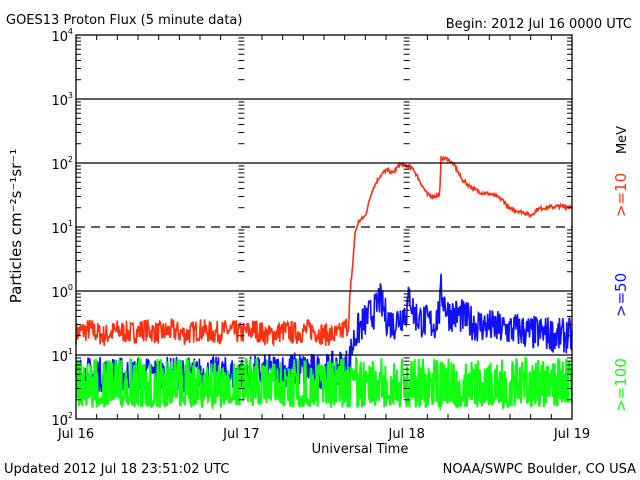 The height and width of the screenshot is (480, 640). What do you see at coordinates (69, 351) in the screenshot?
I see `y-tick-exponent: -1` at bounding box center [69, 351].